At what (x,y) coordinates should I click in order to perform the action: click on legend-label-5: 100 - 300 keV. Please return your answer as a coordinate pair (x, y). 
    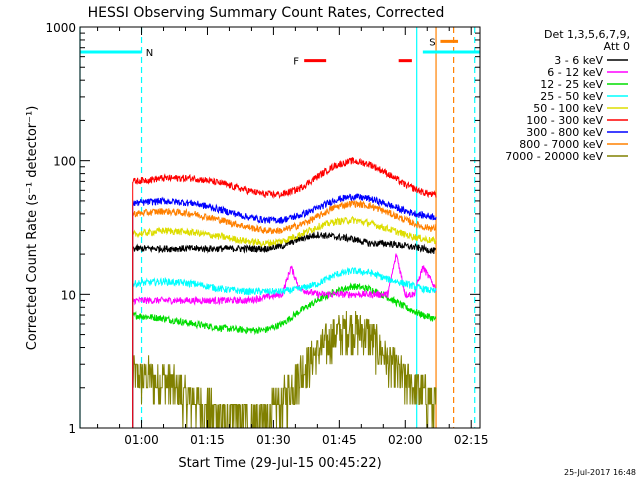
    Looking at the image, I should click on (564, 120).